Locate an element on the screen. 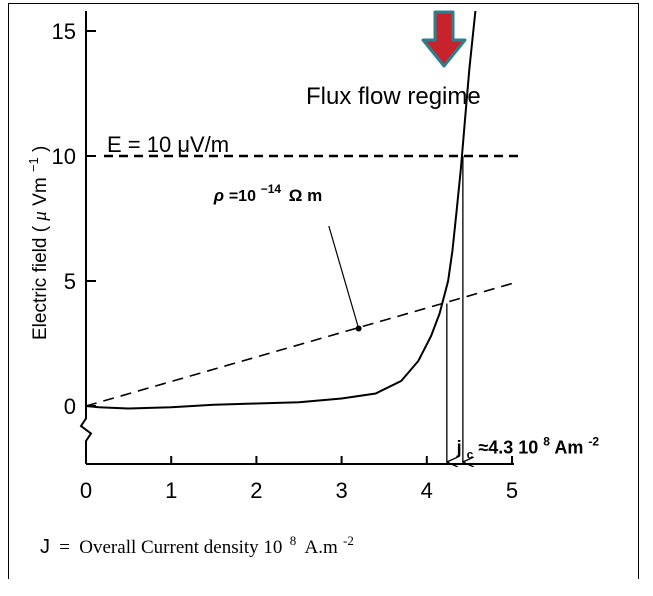 The width and height of the screenshot is (653, 596). series-resistivity-line is located at coordinates (299, 344).